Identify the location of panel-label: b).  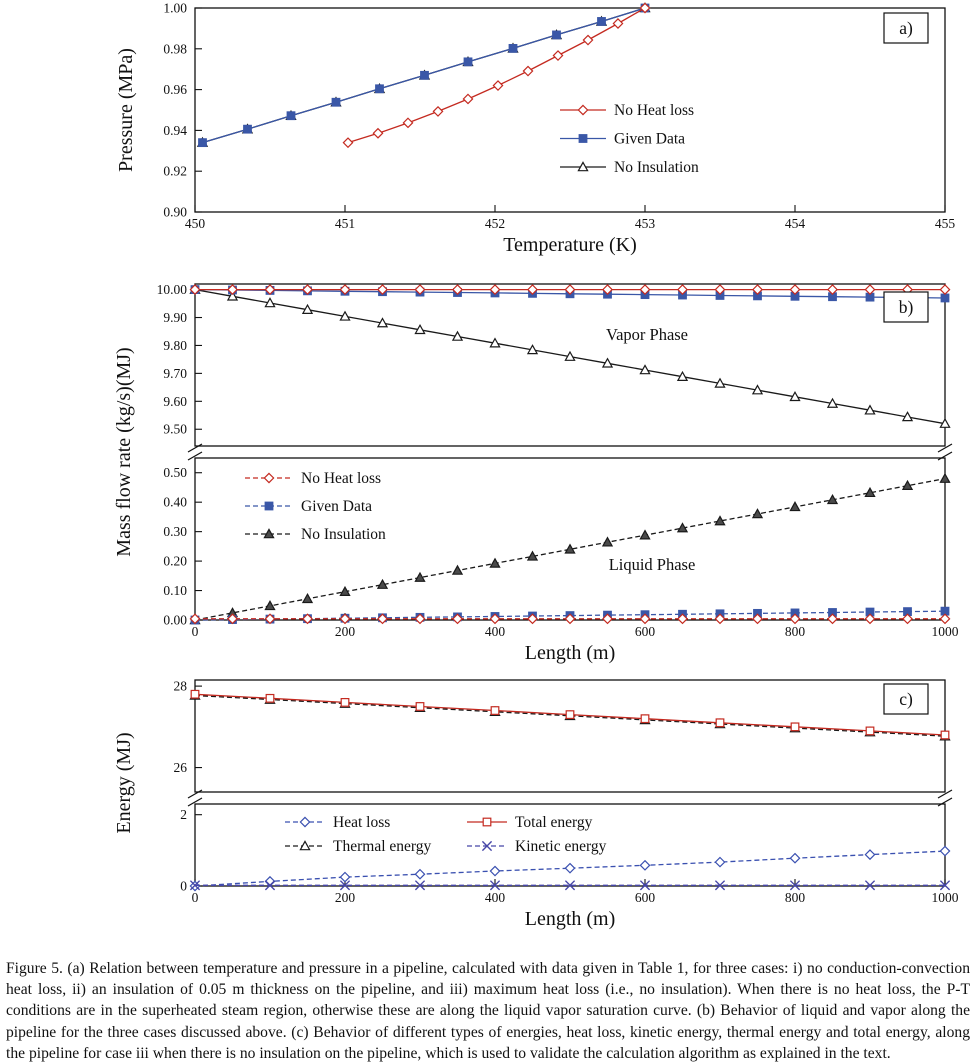
(906, 307).